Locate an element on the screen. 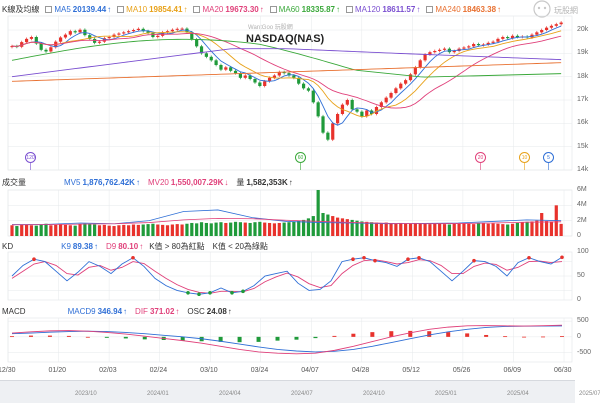  price-axis-label: 15k is located at coordinates (583, 146).